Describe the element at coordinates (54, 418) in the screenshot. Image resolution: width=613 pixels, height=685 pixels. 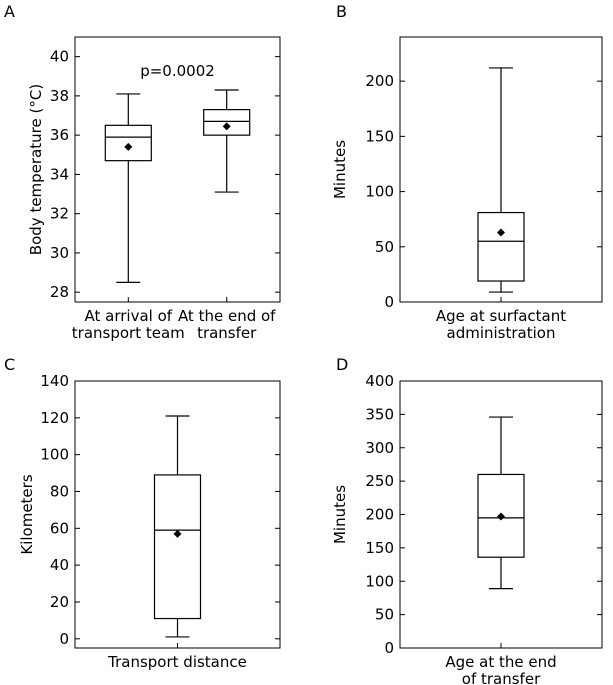
I see `y-tick-label: 120` at that location.